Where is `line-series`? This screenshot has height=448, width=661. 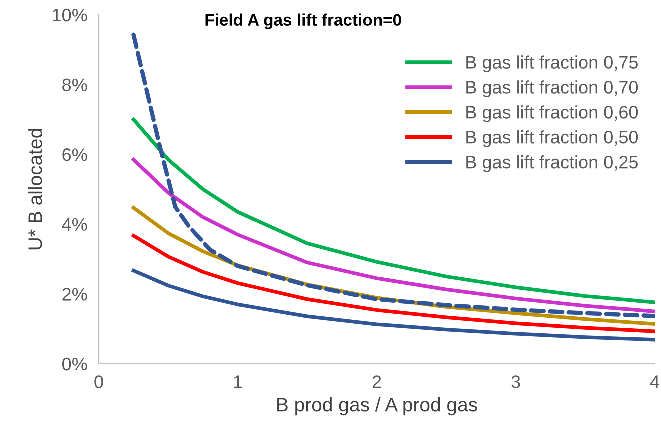 line-series is located at coordinates (393, 305).